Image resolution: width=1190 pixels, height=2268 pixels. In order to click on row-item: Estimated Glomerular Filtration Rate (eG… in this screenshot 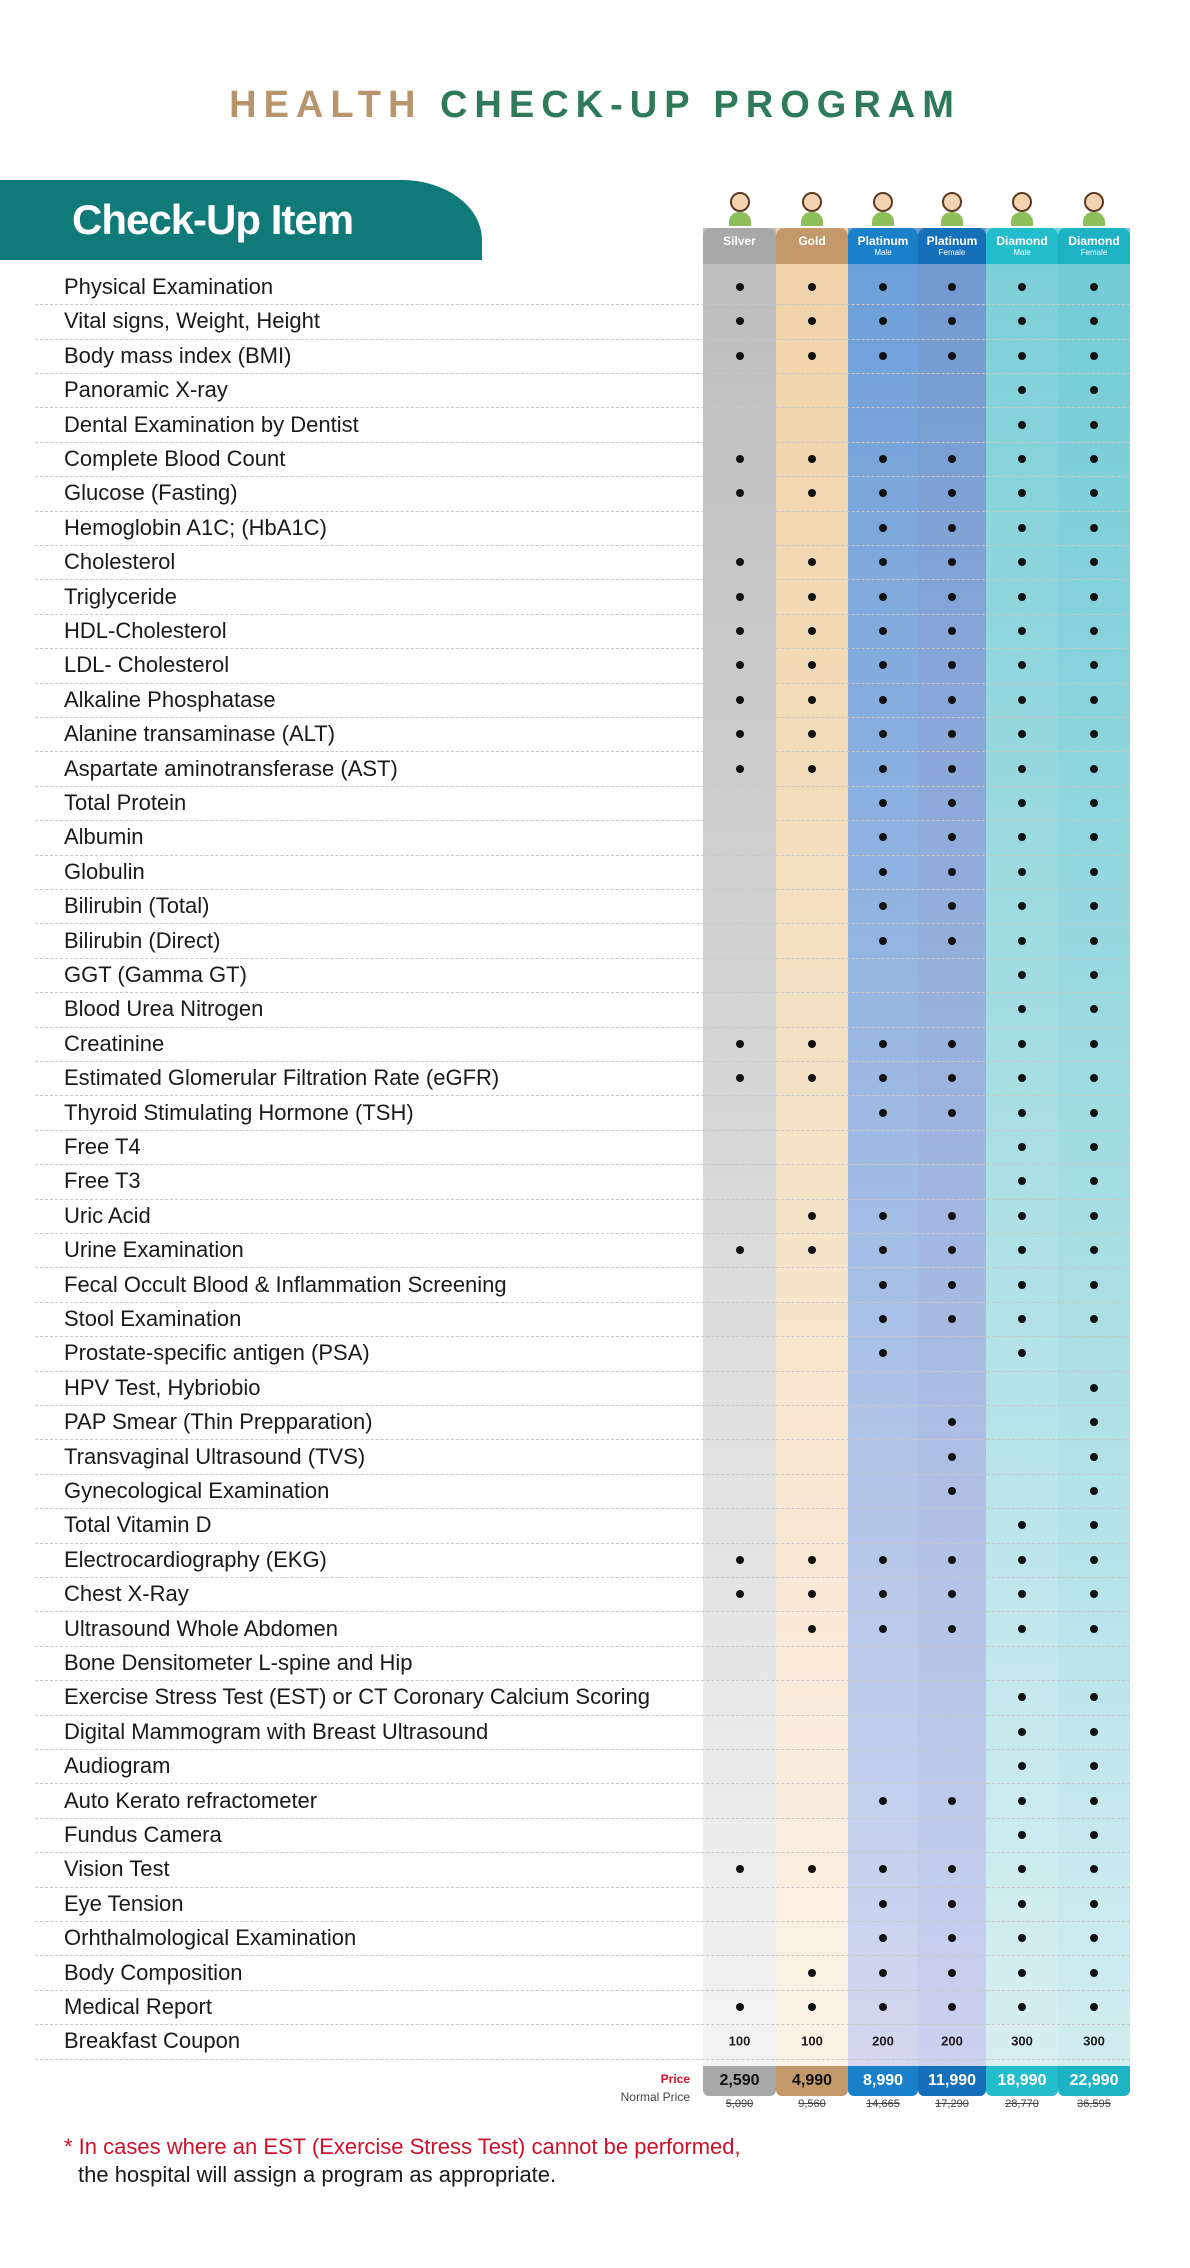, I will do `click(282, 1078)`.